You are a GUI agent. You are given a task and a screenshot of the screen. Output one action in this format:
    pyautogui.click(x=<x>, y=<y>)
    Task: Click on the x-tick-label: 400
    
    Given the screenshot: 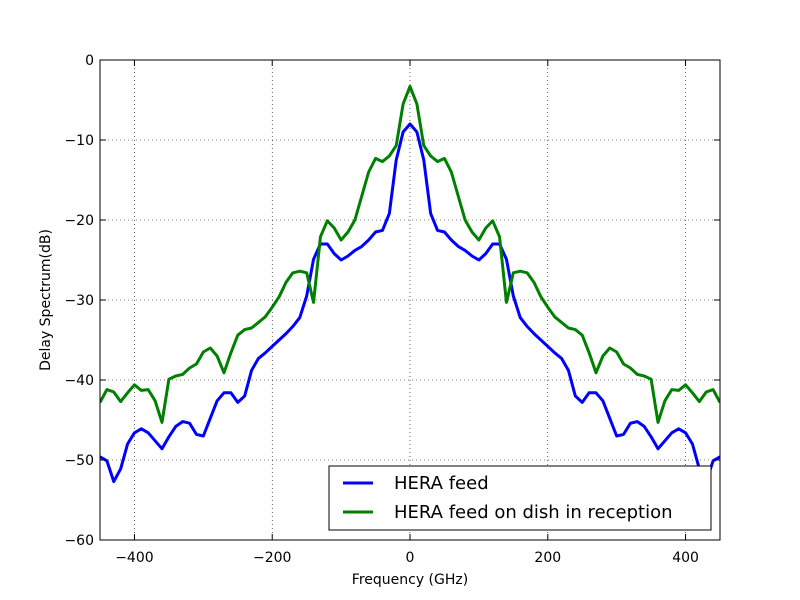 What is the action you would take?
    pyautogui.click(x=685, y=558)
    